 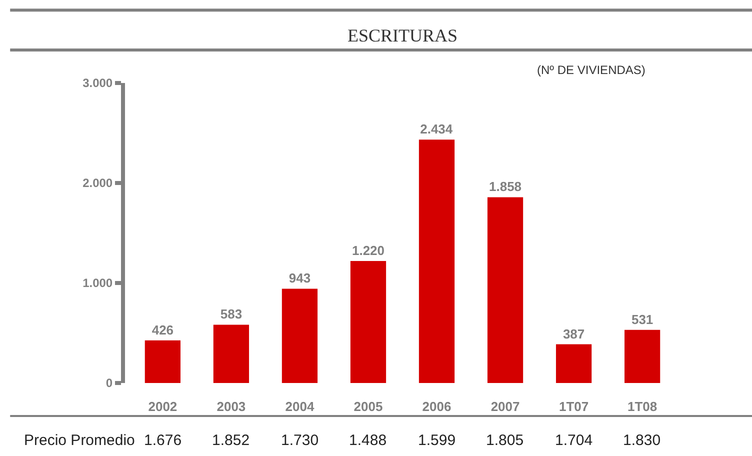 What do you see at coordinates (437, 440) in the screenshot?
I see `text: 1.599` at bounding box center [437, 440].